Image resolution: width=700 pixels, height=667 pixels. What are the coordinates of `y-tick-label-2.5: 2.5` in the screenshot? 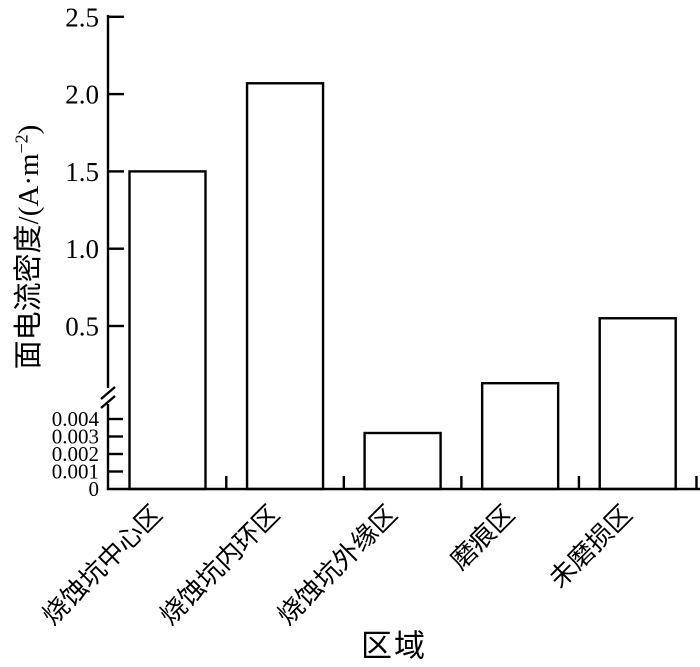 It's located at (82, 17).